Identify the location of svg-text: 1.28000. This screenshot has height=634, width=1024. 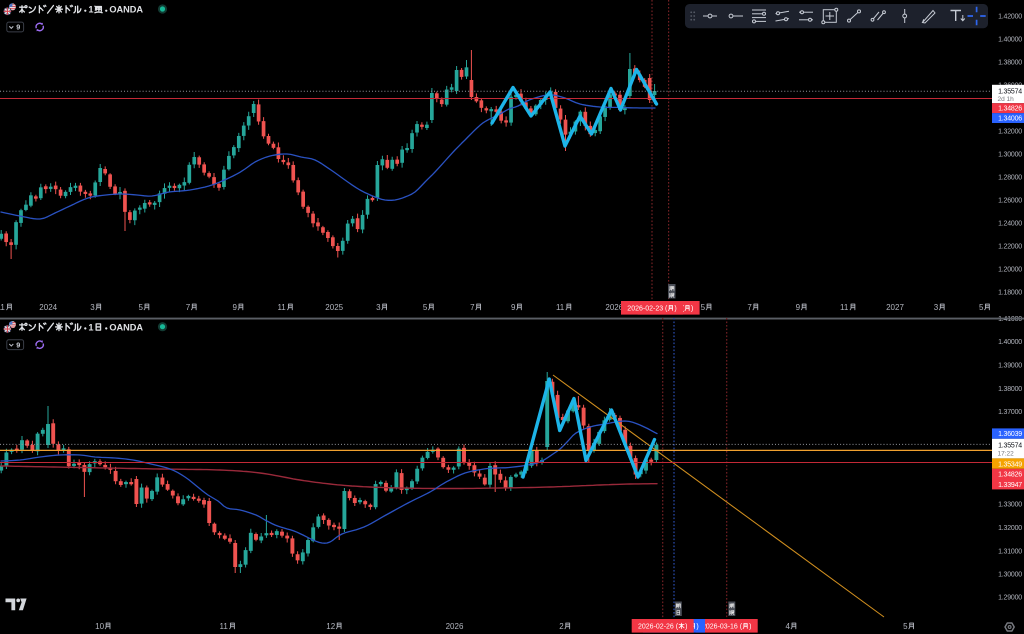
(1010, 178).